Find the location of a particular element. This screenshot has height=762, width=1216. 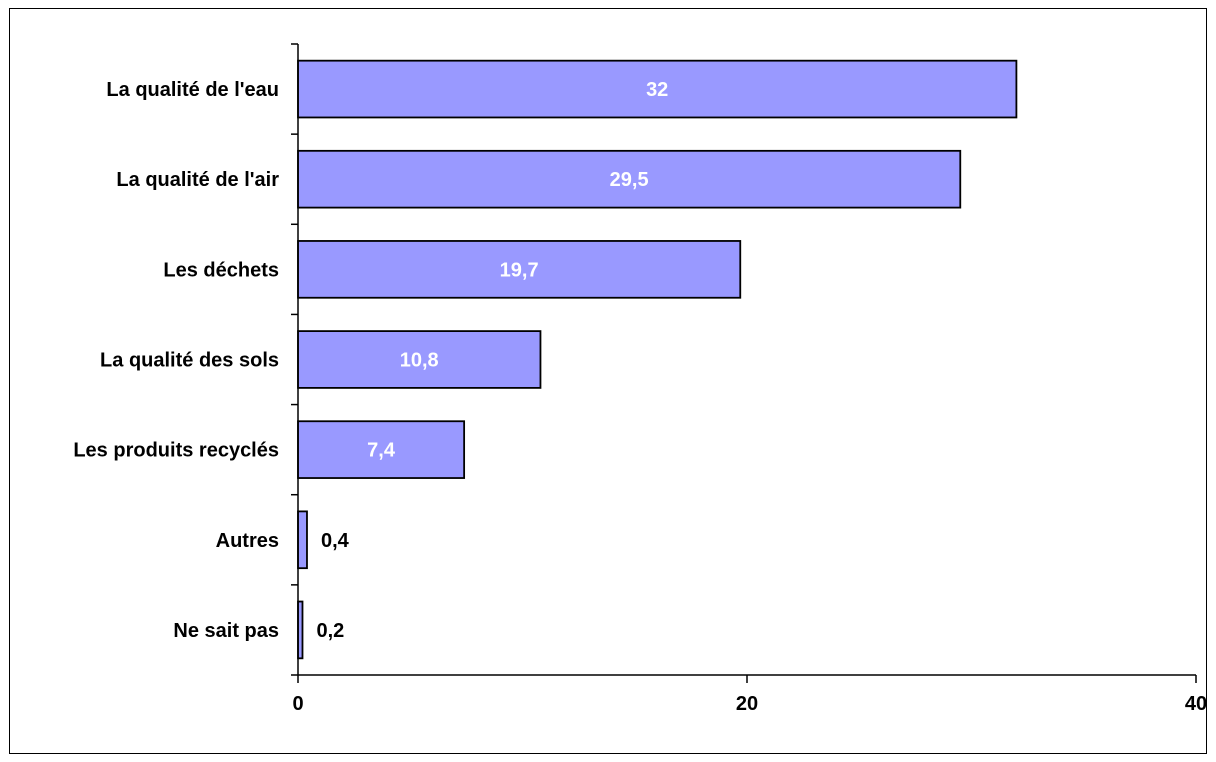

data-label: 19,7 is located at coordinates (519, 270).